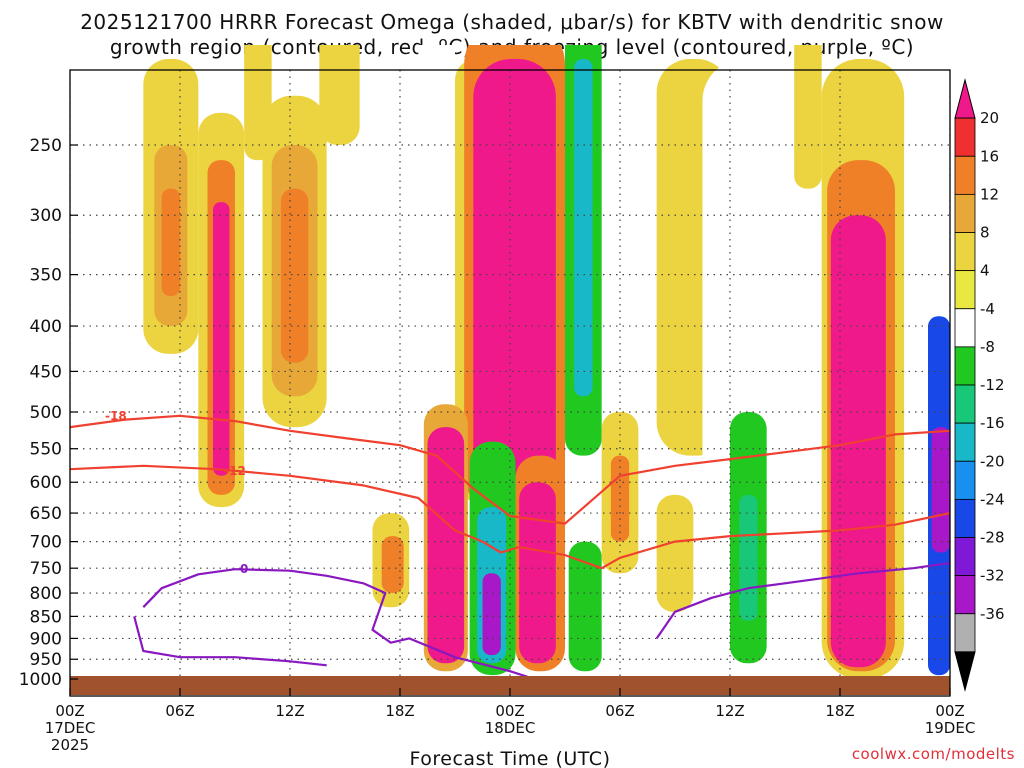 This screenshot has height=768, width=1024. What do you see at coordinates (989, 118) in the screenshot?
I see `colorbar-label: 20` at bounding box center [989, 118].